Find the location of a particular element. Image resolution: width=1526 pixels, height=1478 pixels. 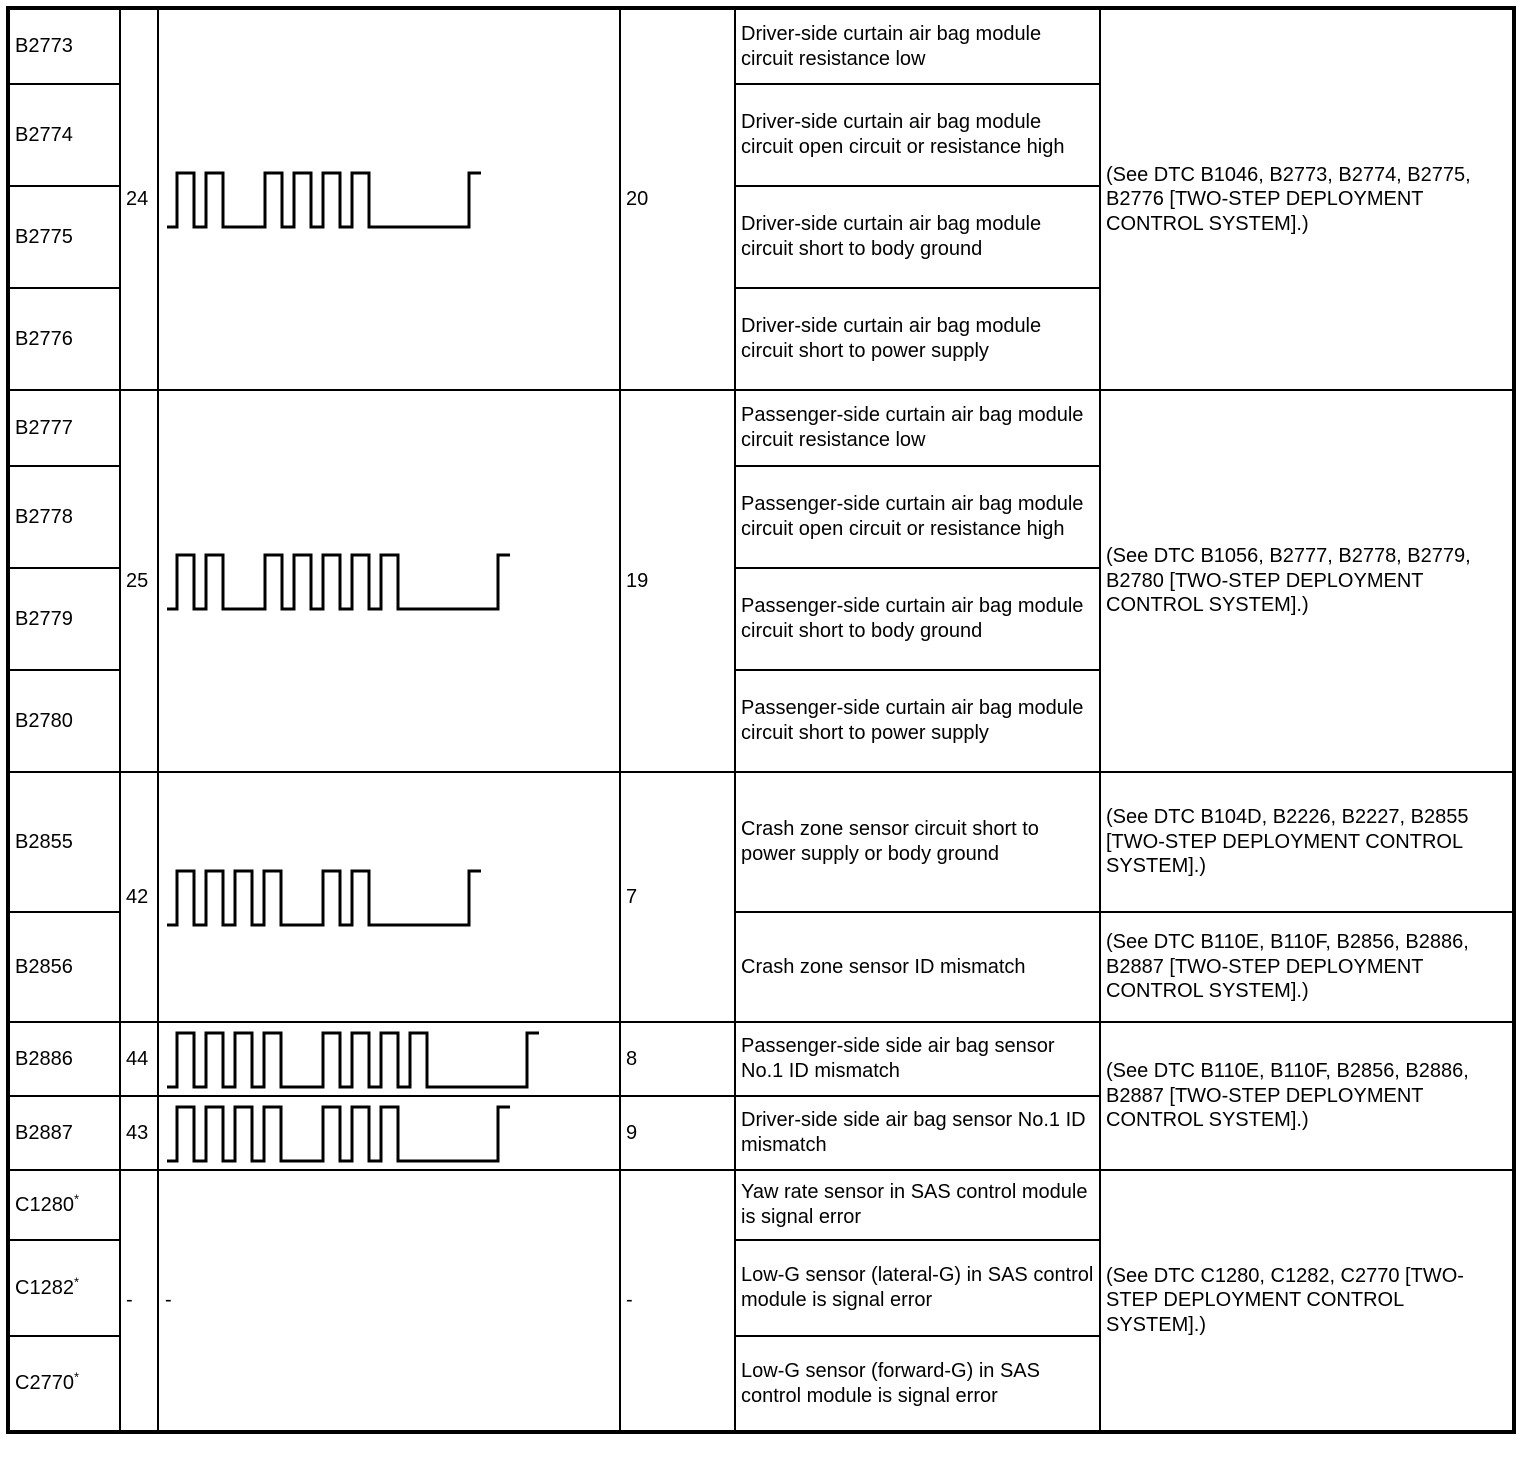

dtc-code: C1280 is located at coordinates (44, 1204).